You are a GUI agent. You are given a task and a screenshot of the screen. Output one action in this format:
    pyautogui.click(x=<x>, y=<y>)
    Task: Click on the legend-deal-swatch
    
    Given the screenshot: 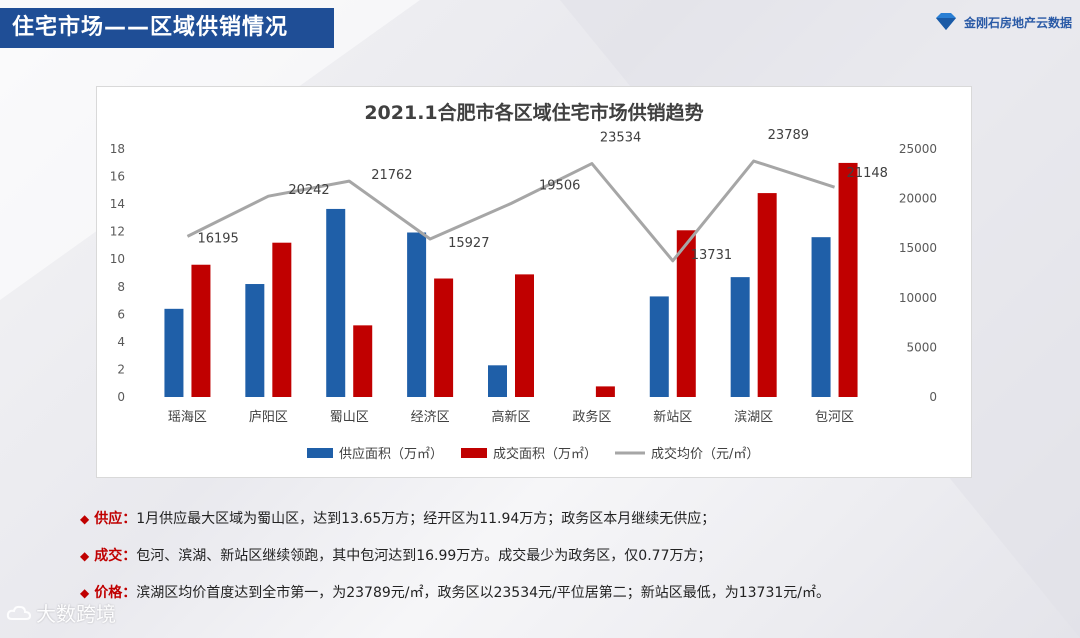 What is the action you would take?
    pyautogui.click(x=474, y=453)
    